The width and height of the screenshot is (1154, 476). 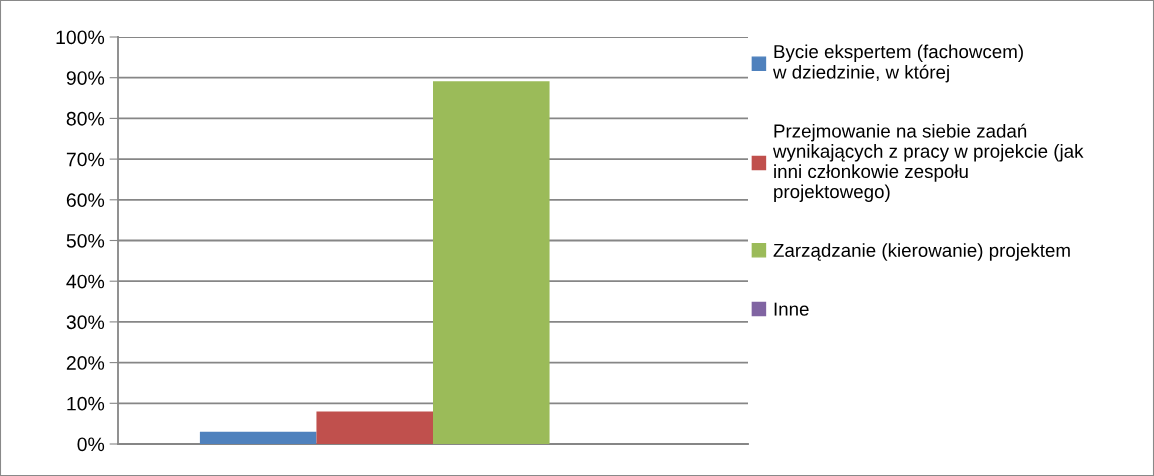 I want to click on y-tick-label: 10%, so click(x=86, y=403).